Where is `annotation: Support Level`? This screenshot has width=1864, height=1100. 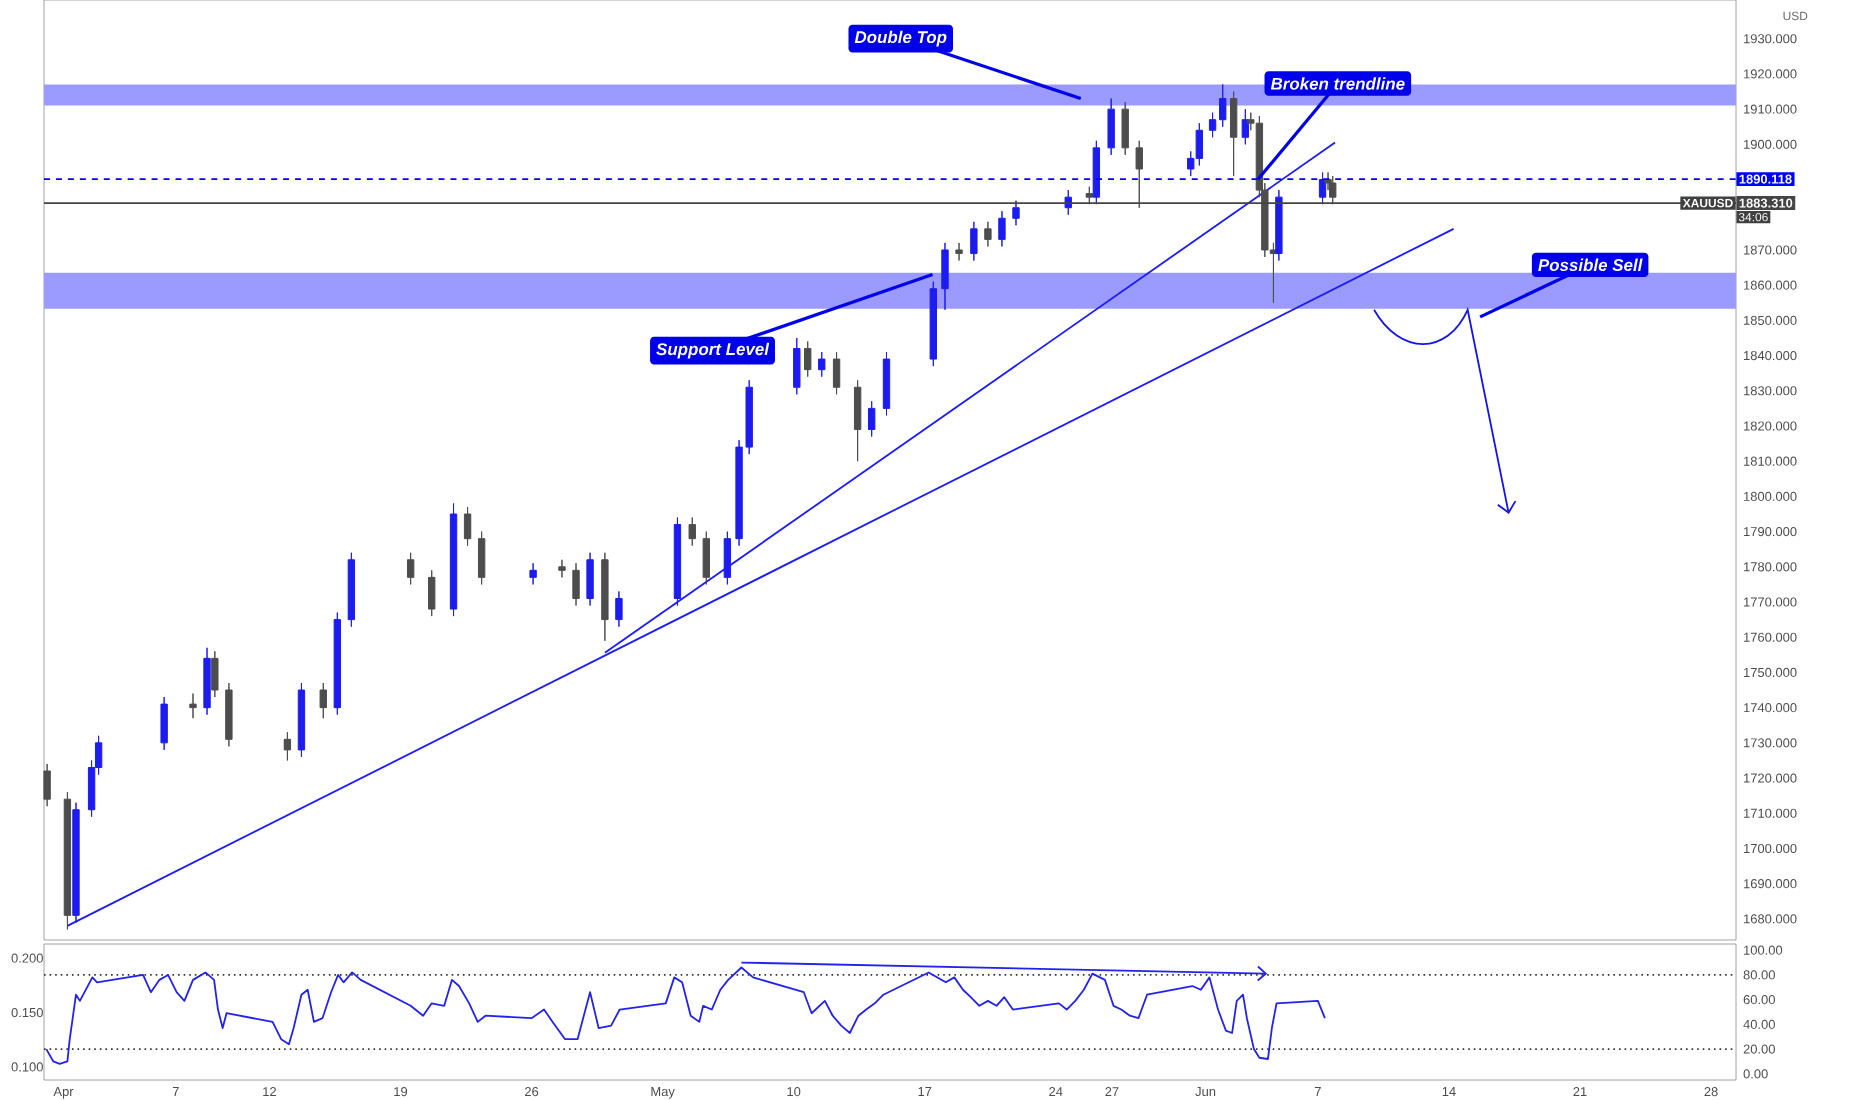 annotation: Support Level is located at coordinates (713, 350).